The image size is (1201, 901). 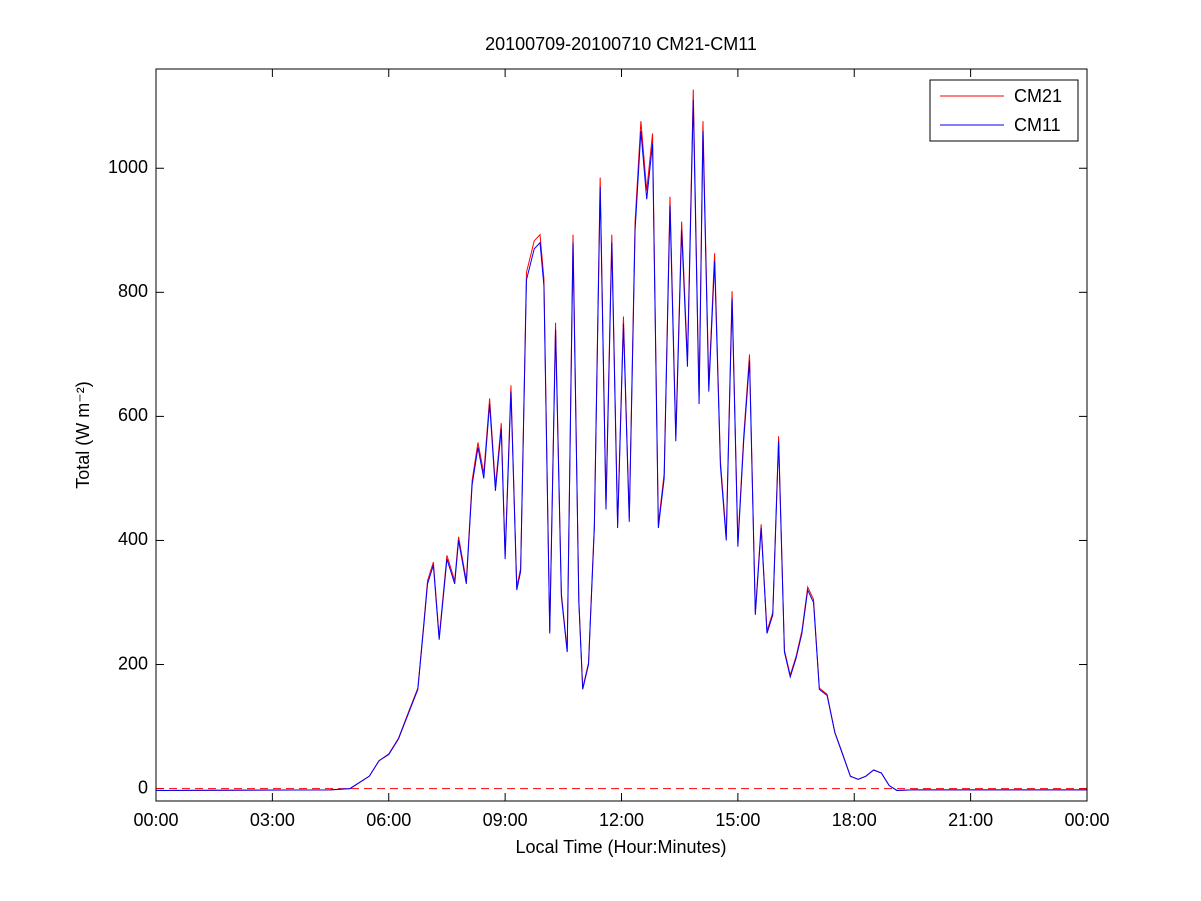 I want to click on x-axis-label: Local Time (Hour:Minutes), so click(x=620, y=847).